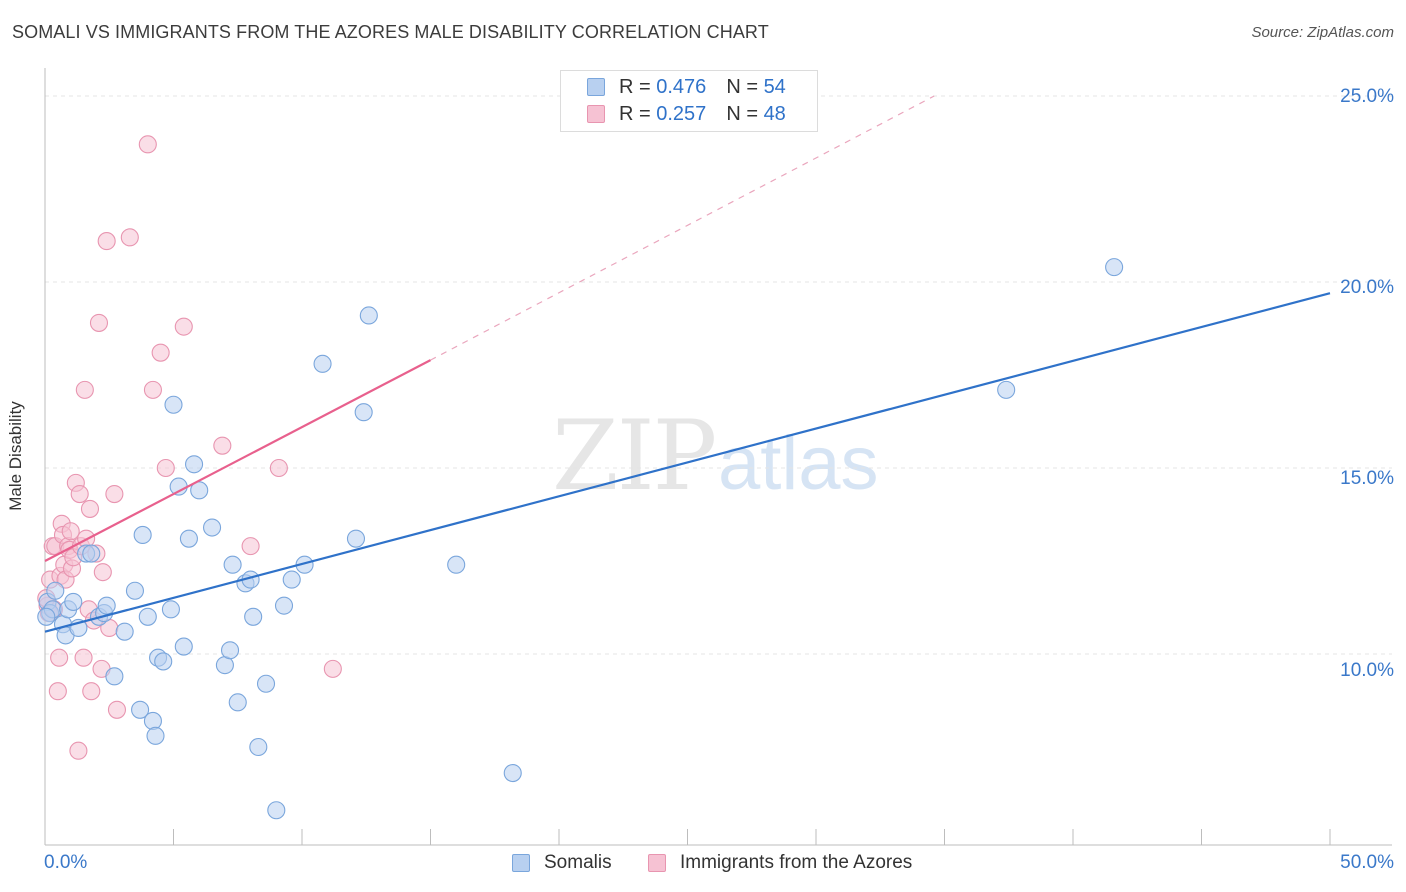  What do you see at coordinates (1367, 670) in the screenshot?
I see `y-tick-label-10: 10.0%` at bounding box center [1367, 670].